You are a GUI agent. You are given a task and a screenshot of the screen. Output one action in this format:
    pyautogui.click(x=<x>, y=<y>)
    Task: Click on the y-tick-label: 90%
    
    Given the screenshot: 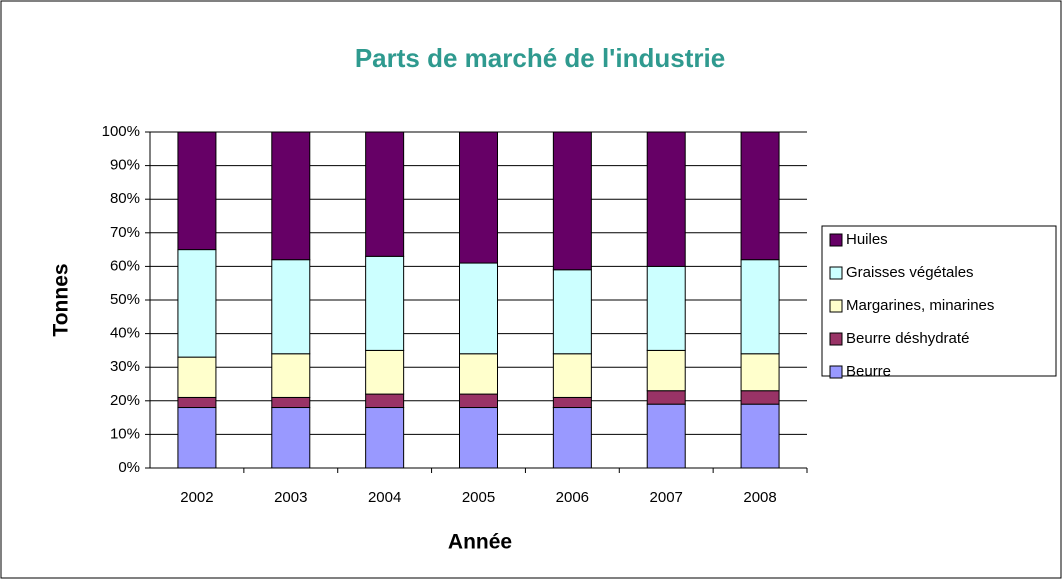 What is the action you would take?
    pyautogui.click(x=125, y=165)
    